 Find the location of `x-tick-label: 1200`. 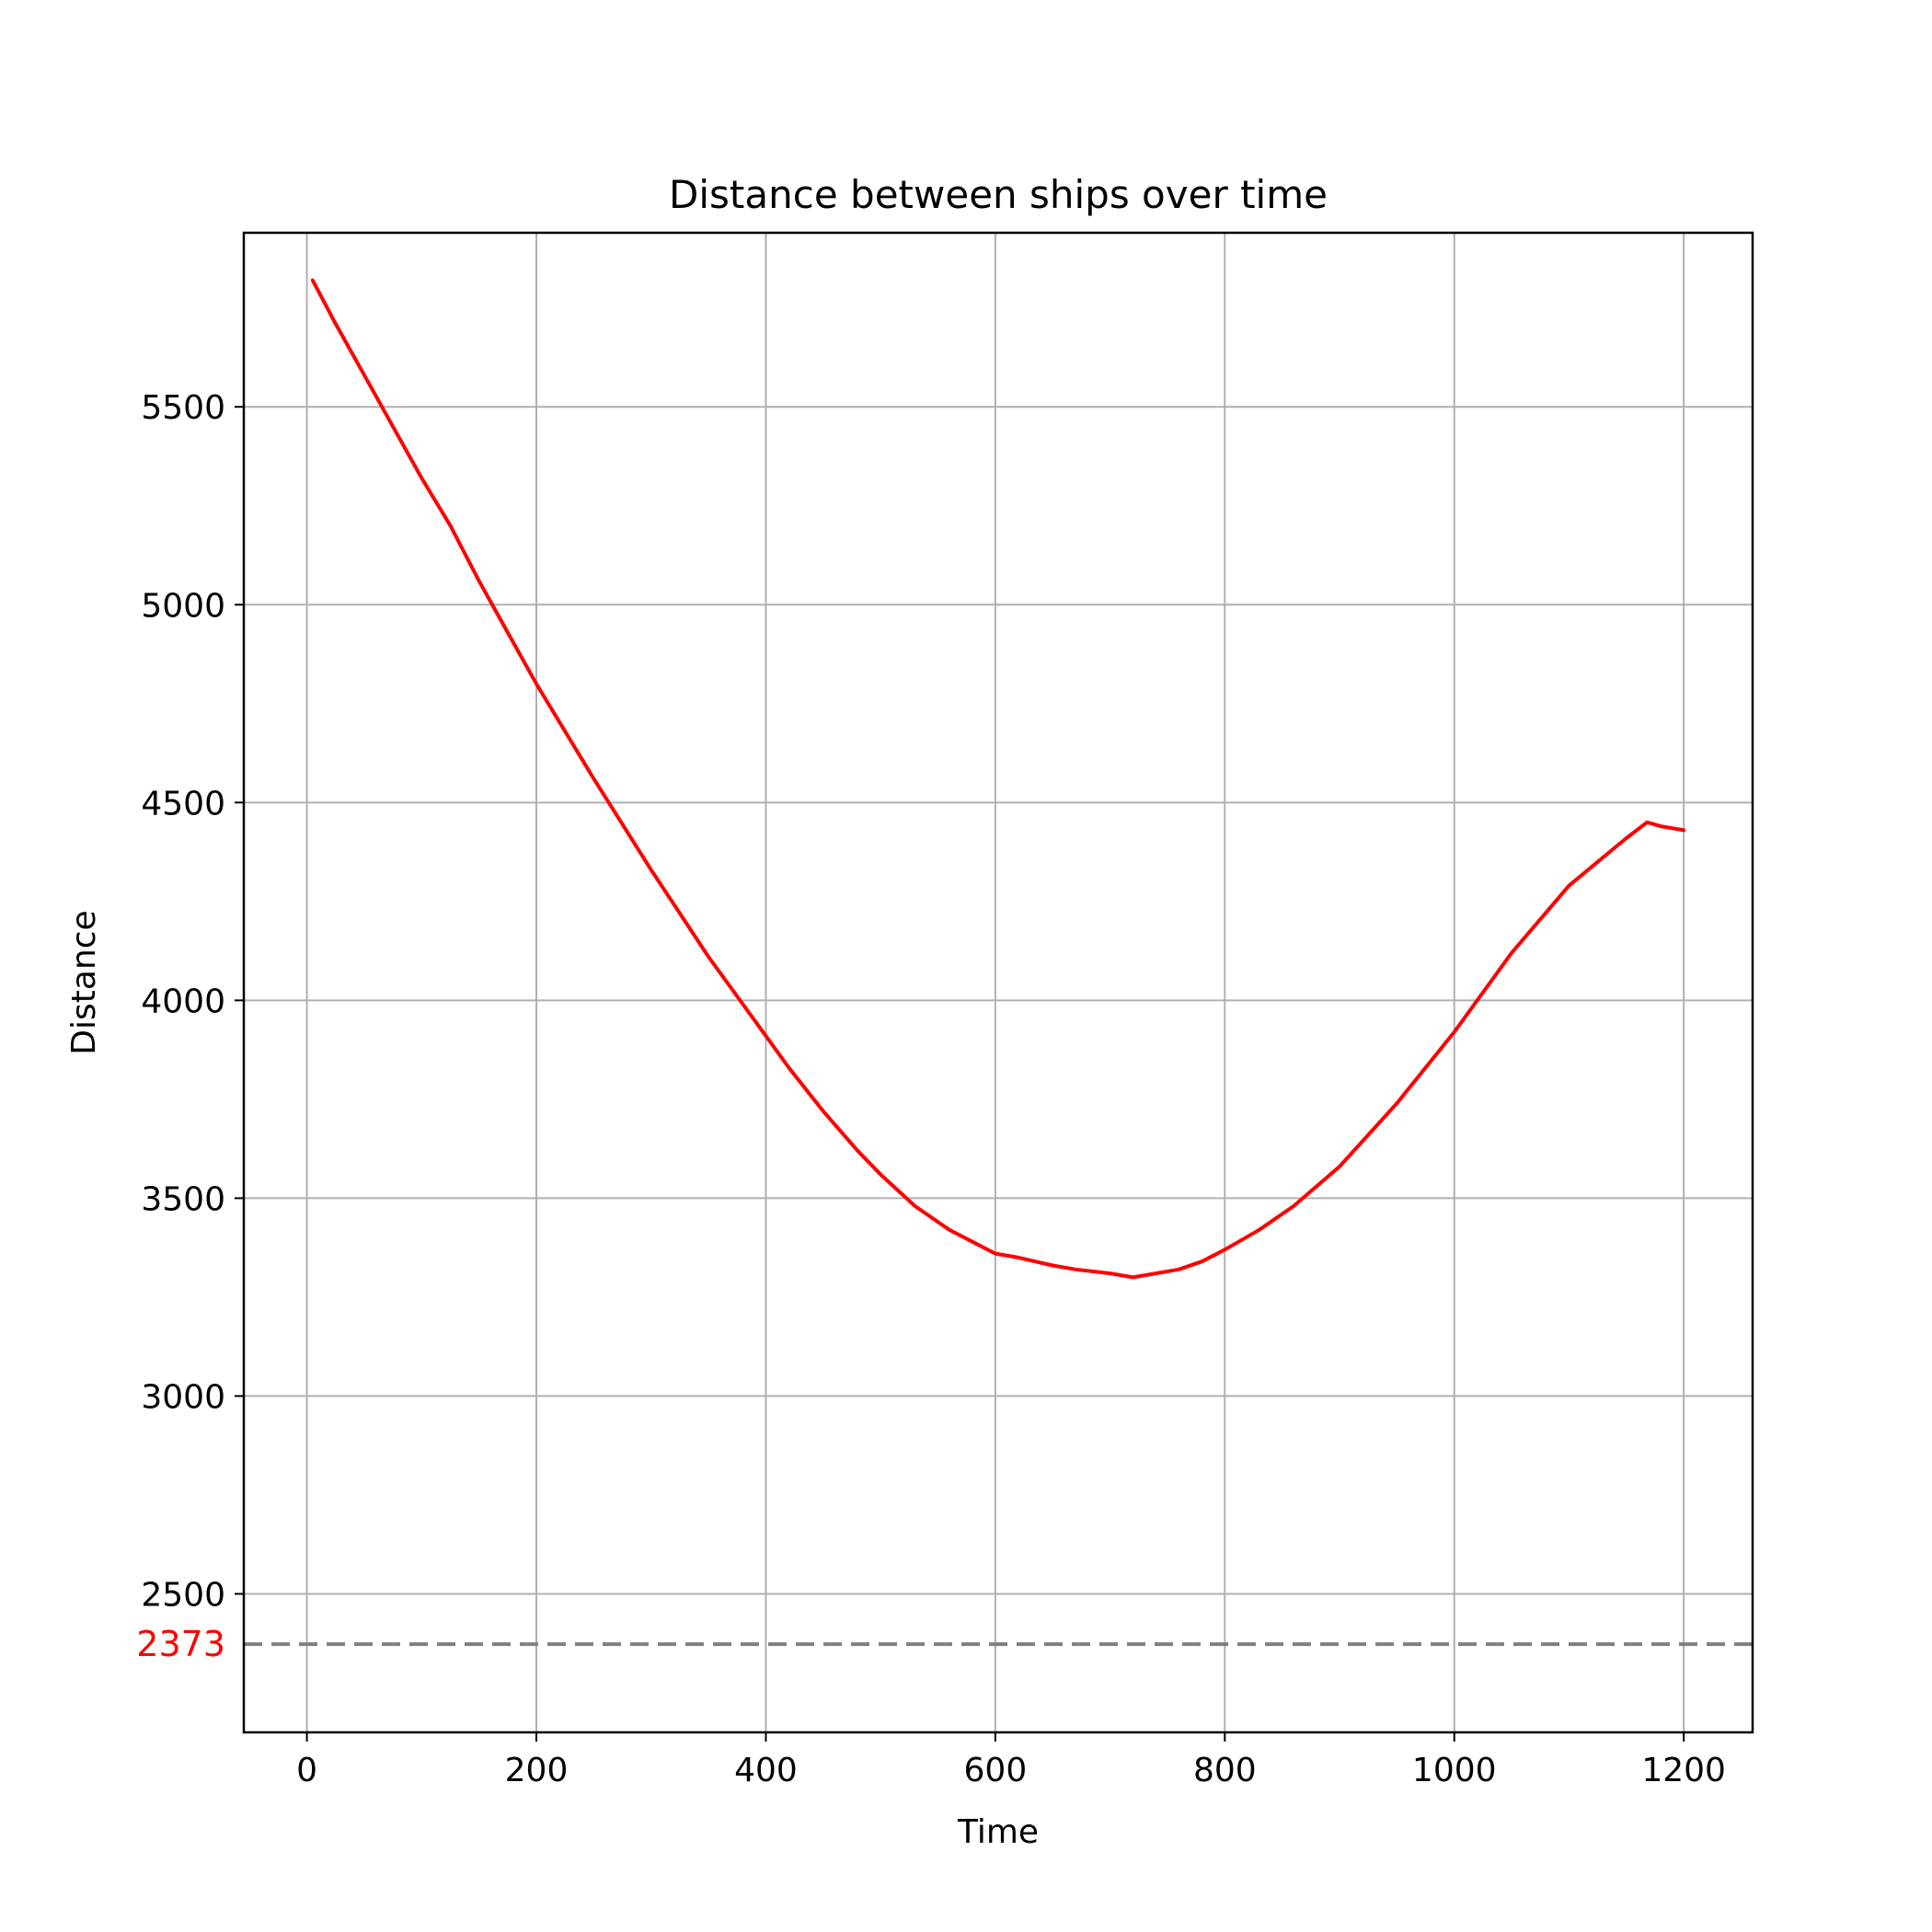

x-tick-label: 1200 is located at coordinates (1683, 1770).